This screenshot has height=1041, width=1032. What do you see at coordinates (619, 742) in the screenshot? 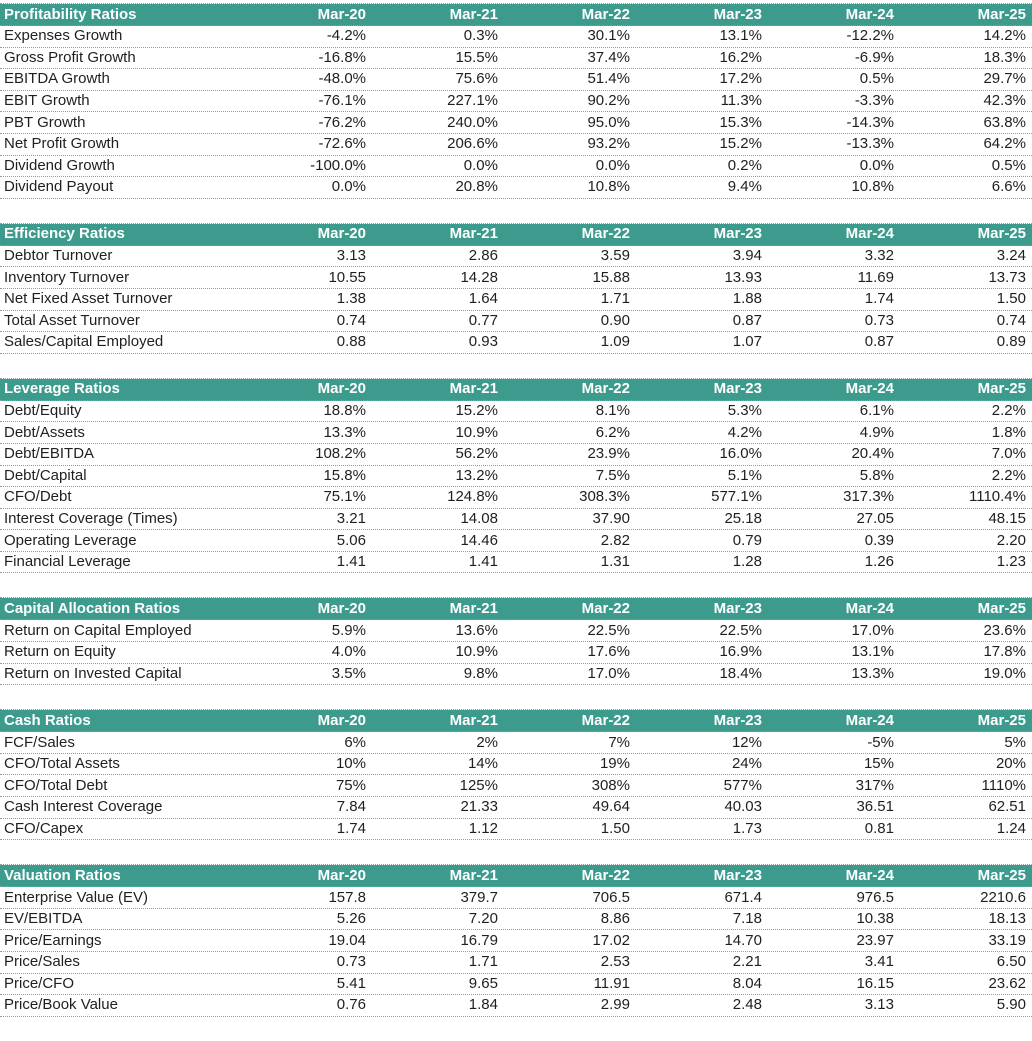
I see `value-cell: 7%` at bounding box center [619, 742].